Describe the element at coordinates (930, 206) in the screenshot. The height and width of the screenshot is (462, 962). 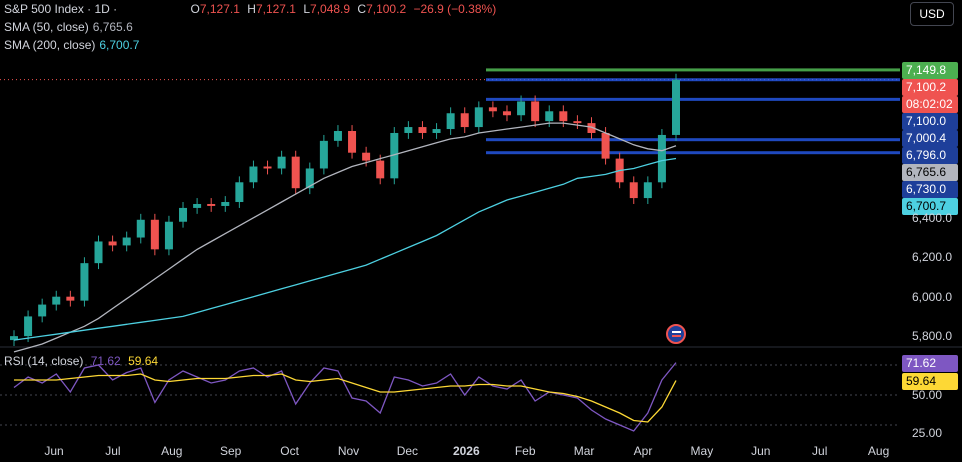
I see `price-tag: 6,700.7` at that location.